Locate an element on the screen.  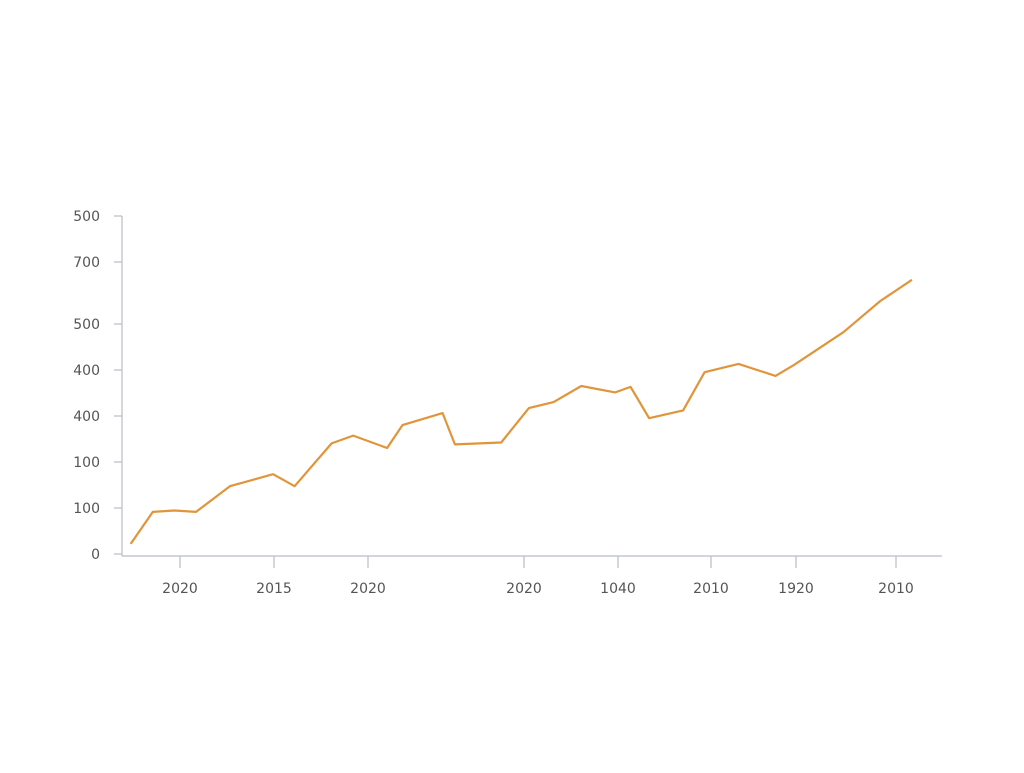
x-tick-label: 2015 is located at coordinates (274, 589).